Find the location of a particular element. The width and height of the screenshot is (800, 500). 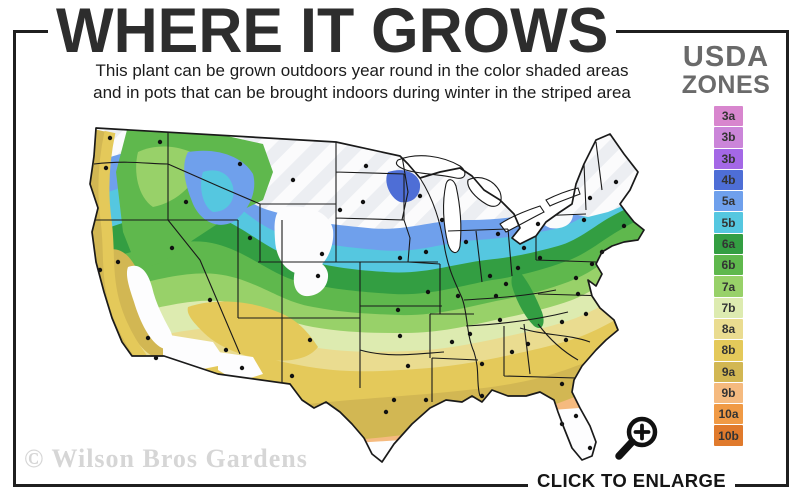

zone-swatch-11: 8b is located at coordinates (728, 350).